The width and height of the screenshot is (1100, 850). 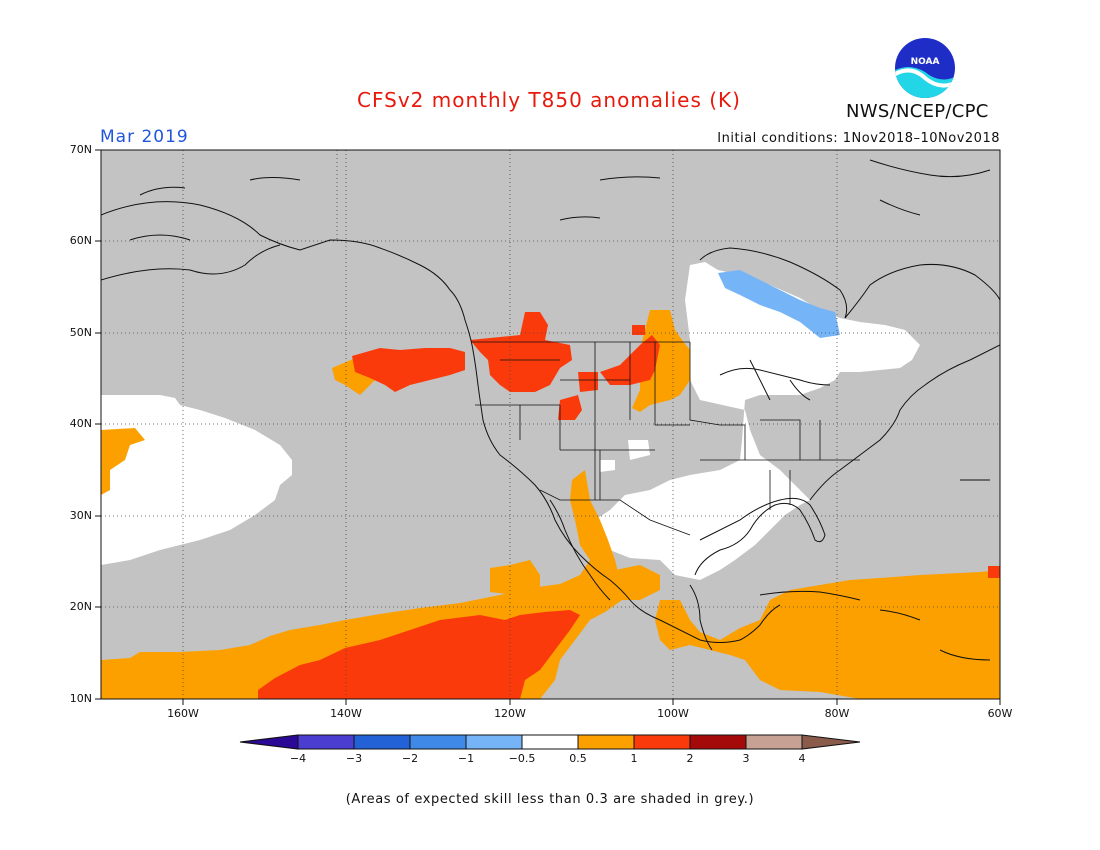 What do you see at coordinates (510, 713) in the screenshot?
I see `lon-label-120w: 120W` at bounding box center [510, 713].